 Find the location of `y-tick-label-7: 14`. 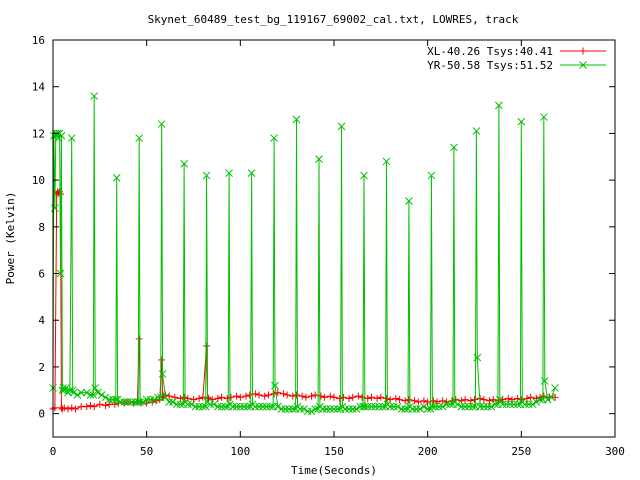

y-tick-label-7: 14 is located at coordinates (39, 87).